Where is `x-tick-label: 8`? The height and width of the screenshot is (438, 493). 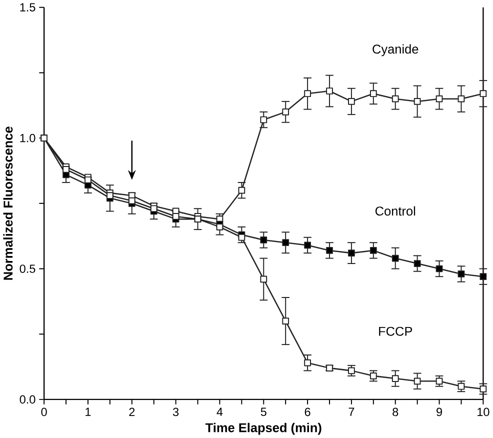 x-tick-label: 8 is located at coordinates (395, 412).